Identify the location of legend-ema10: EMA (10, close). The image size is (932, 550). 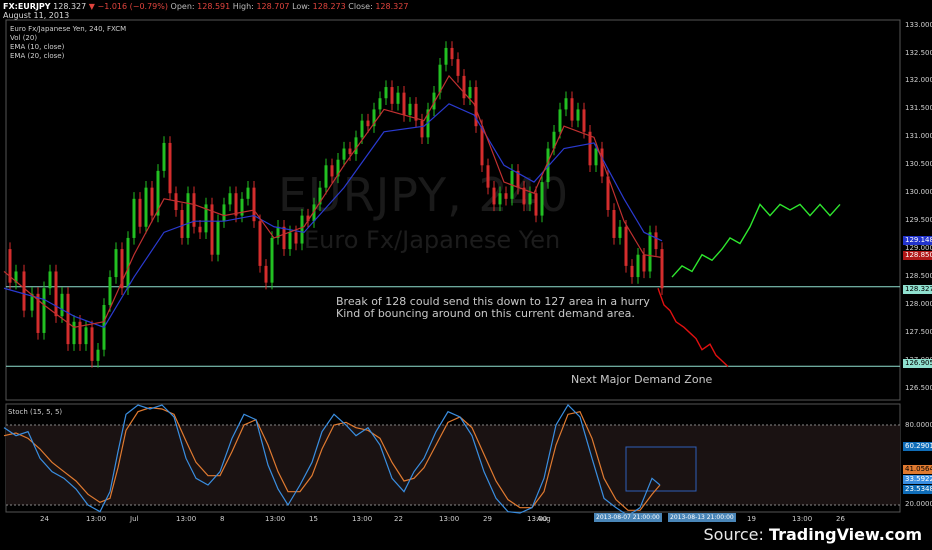
(37, 47).